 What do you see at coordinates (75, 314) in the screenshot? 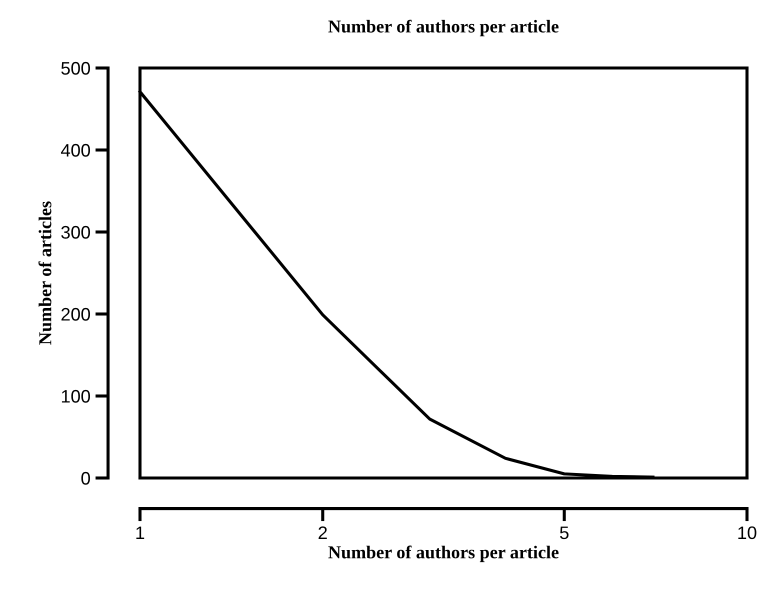
I see `y-tick-label: 200` at bounding box center [75, 314].